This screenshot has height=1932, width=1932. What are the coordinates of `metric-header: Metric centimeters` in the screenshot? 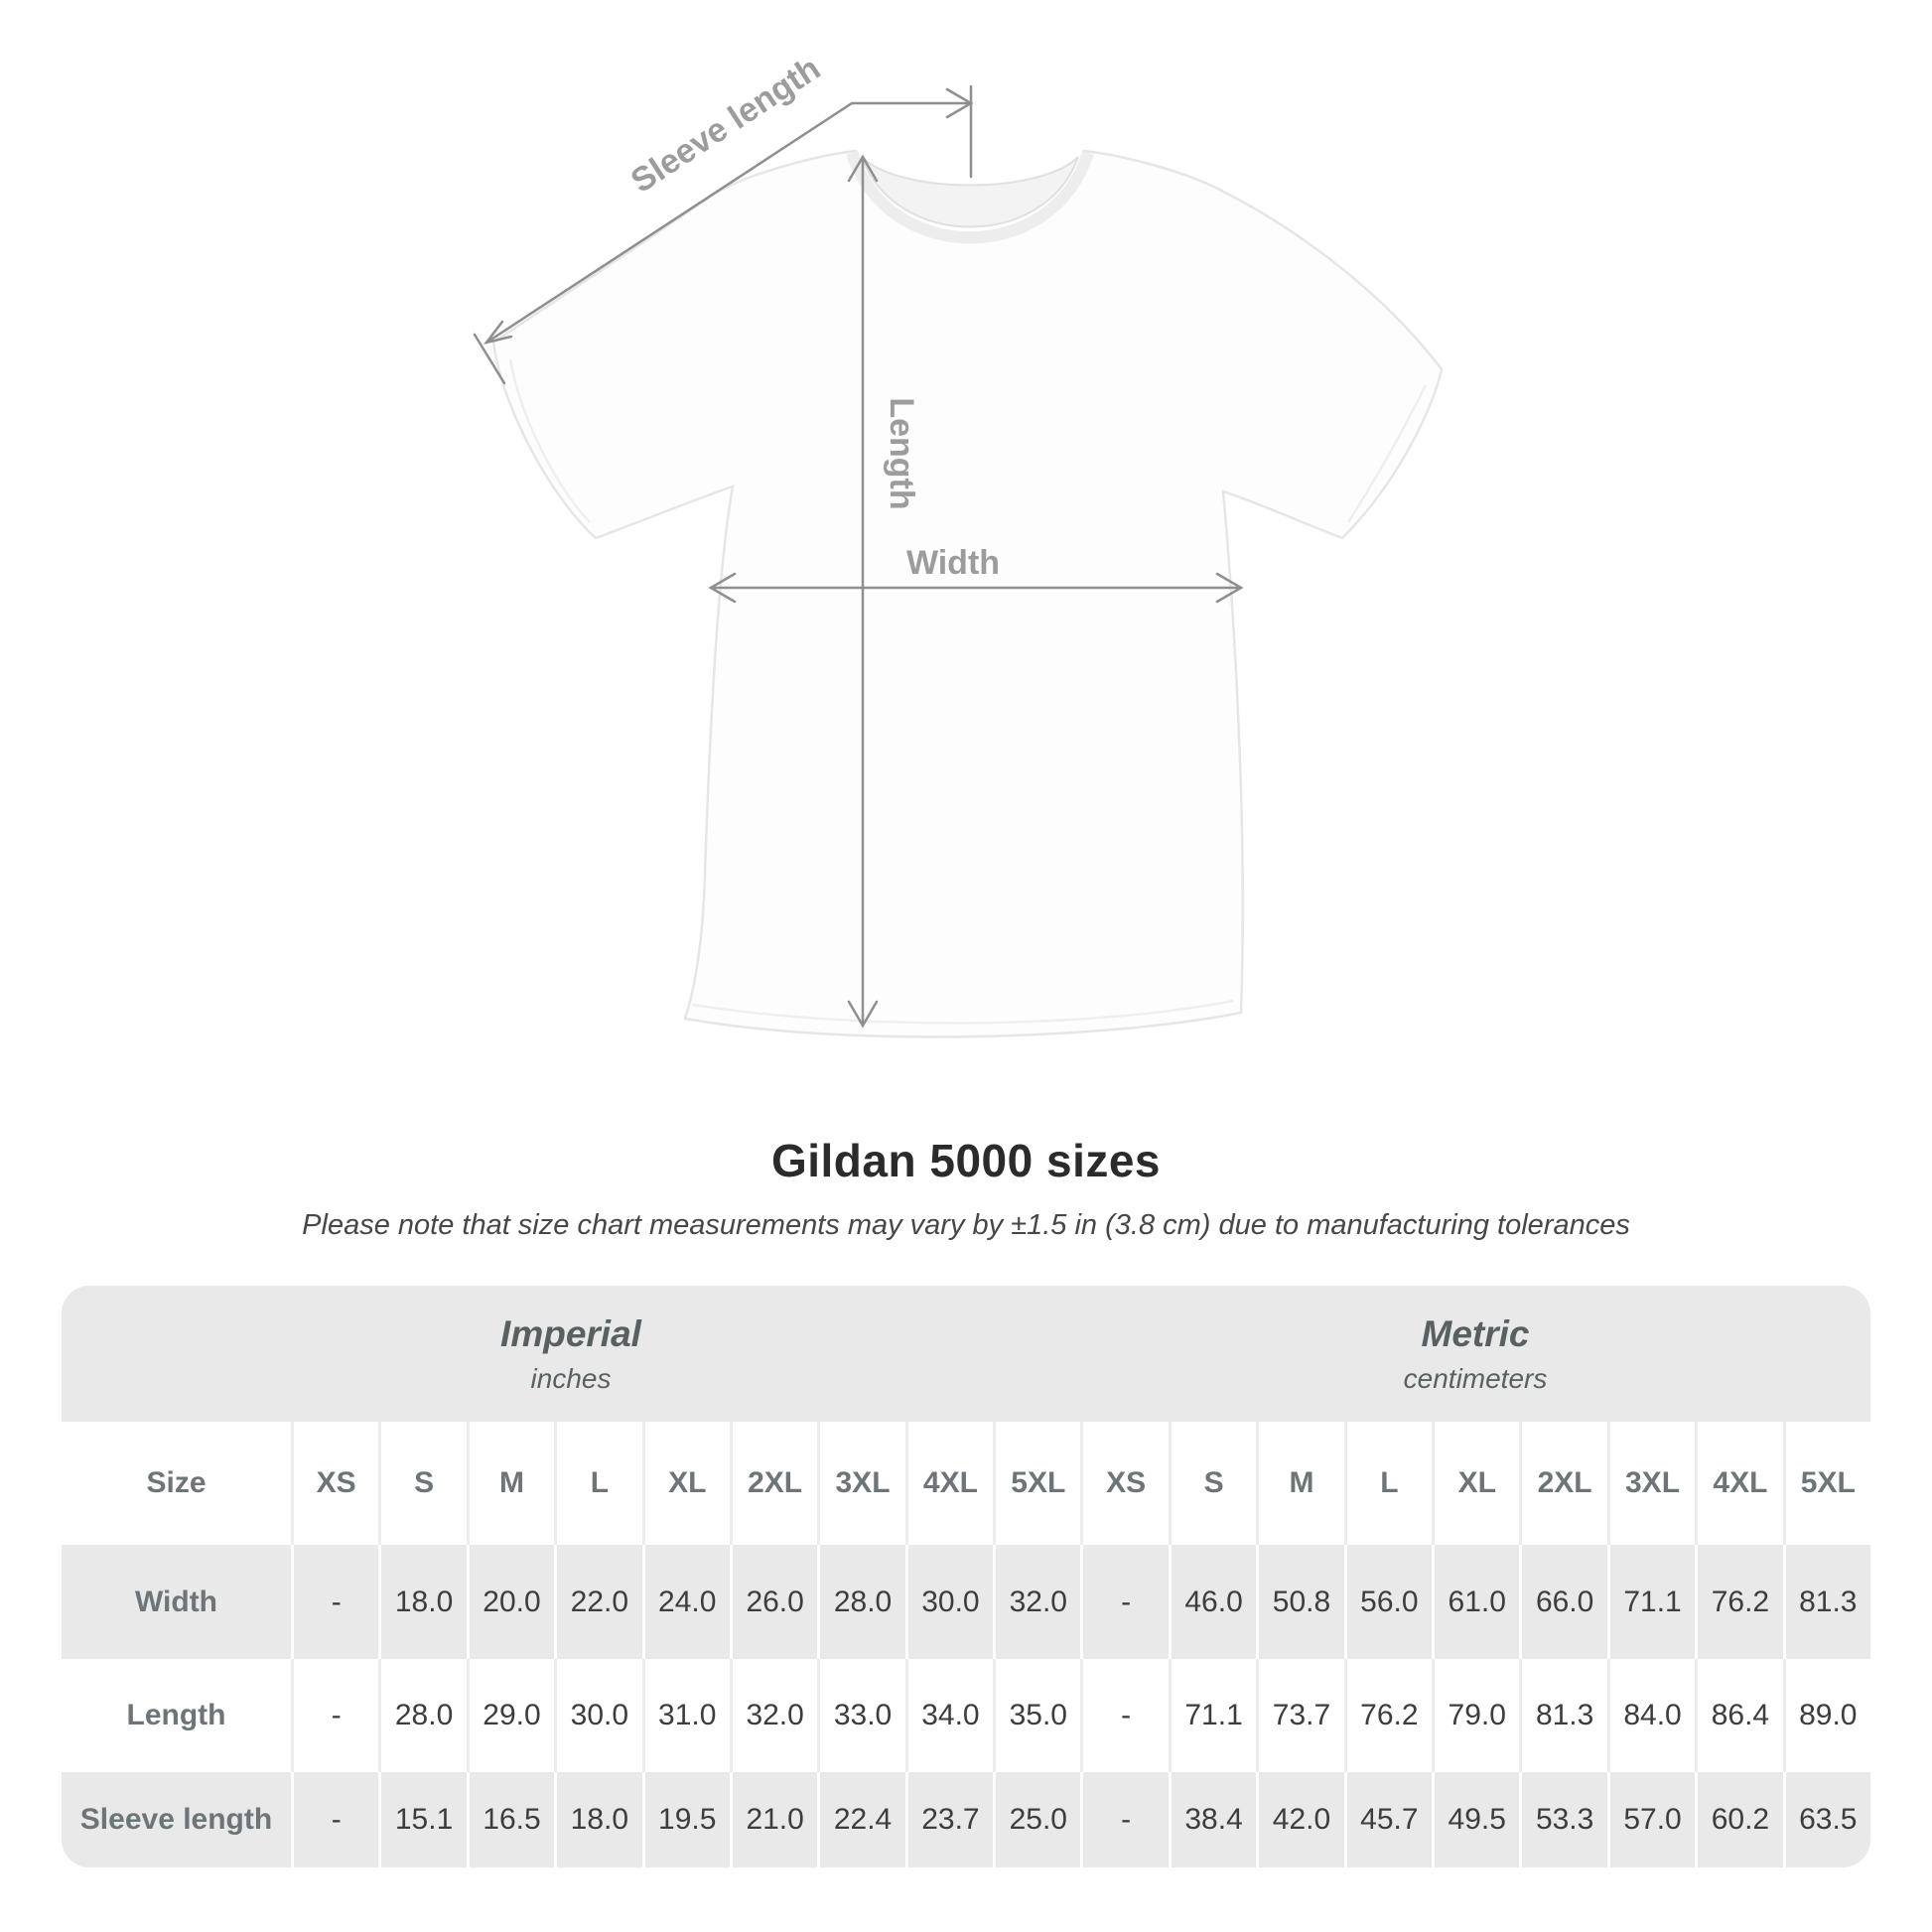 It's located at (1475, 1354).